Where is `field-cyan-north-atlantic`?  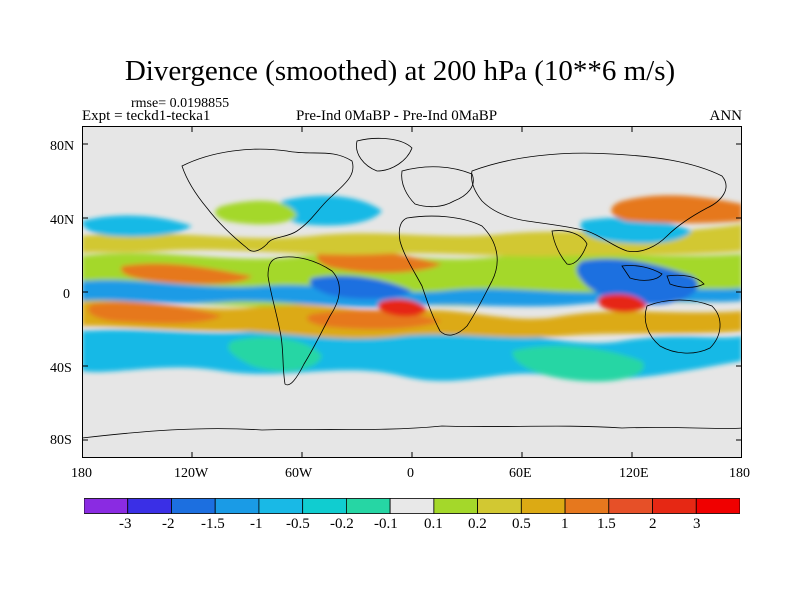
field-cyan-north-atlantic is located at coordinates (330, 210).